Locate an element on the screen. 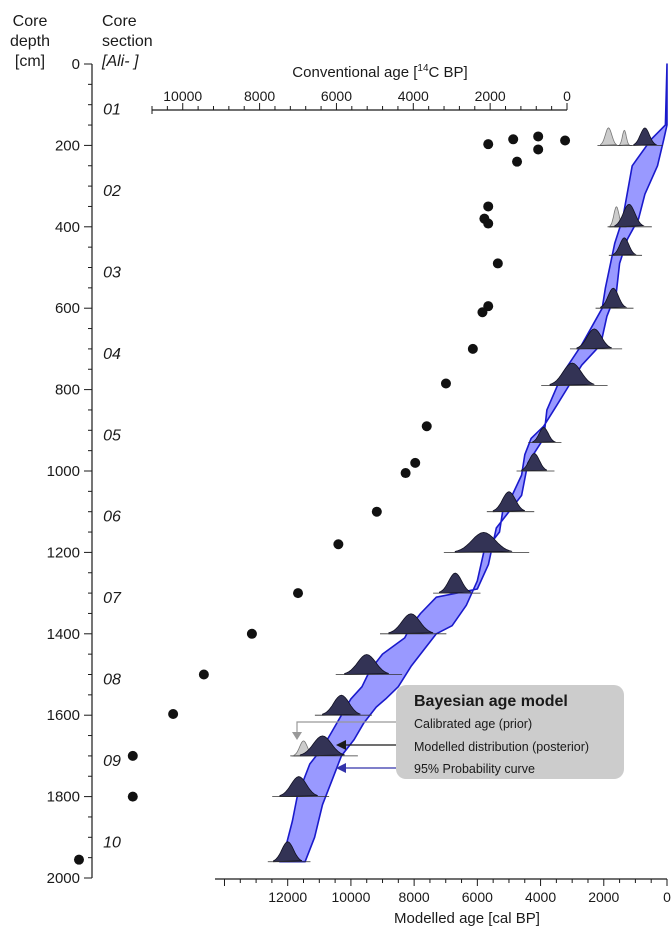 The height and width of the screenshot is (930, 671). section-label: 06 is located at coordinates (112, 517).